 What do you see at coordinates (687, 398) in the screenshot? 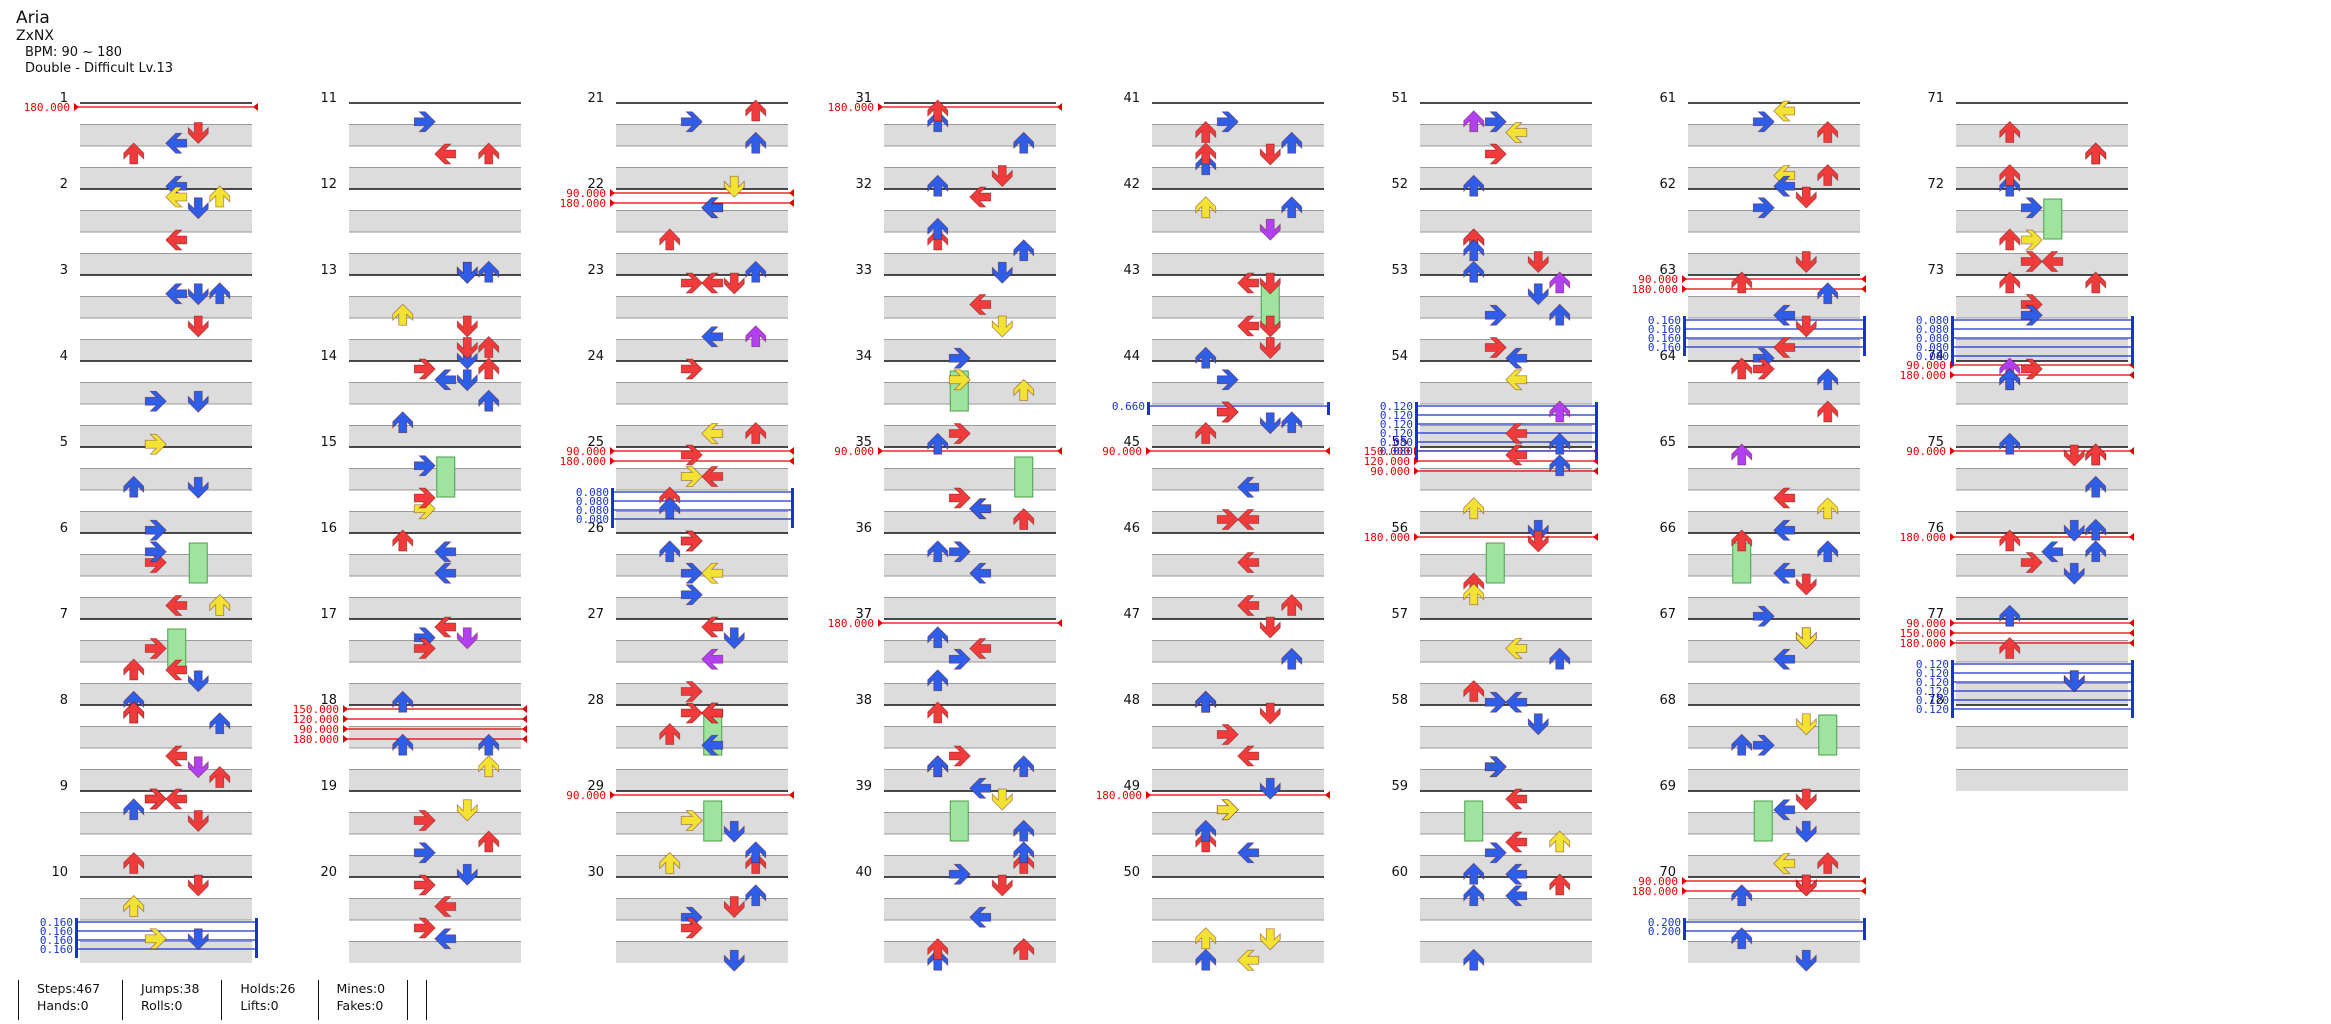
I see `measure-24: 24` at bounding box center [687, 398].